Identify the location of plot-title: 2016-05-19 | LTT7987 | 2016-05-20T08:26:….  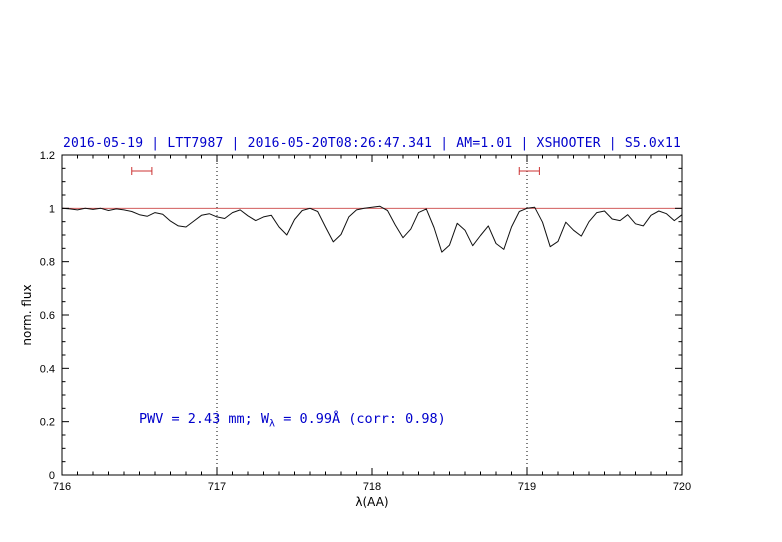
(372, 143).